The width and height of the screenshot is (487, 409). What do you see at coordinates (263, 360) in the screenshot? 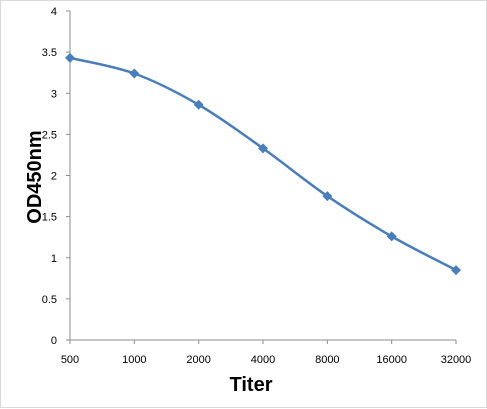
I see `x-tick-label: 4000` at bounding box center [263, 360].